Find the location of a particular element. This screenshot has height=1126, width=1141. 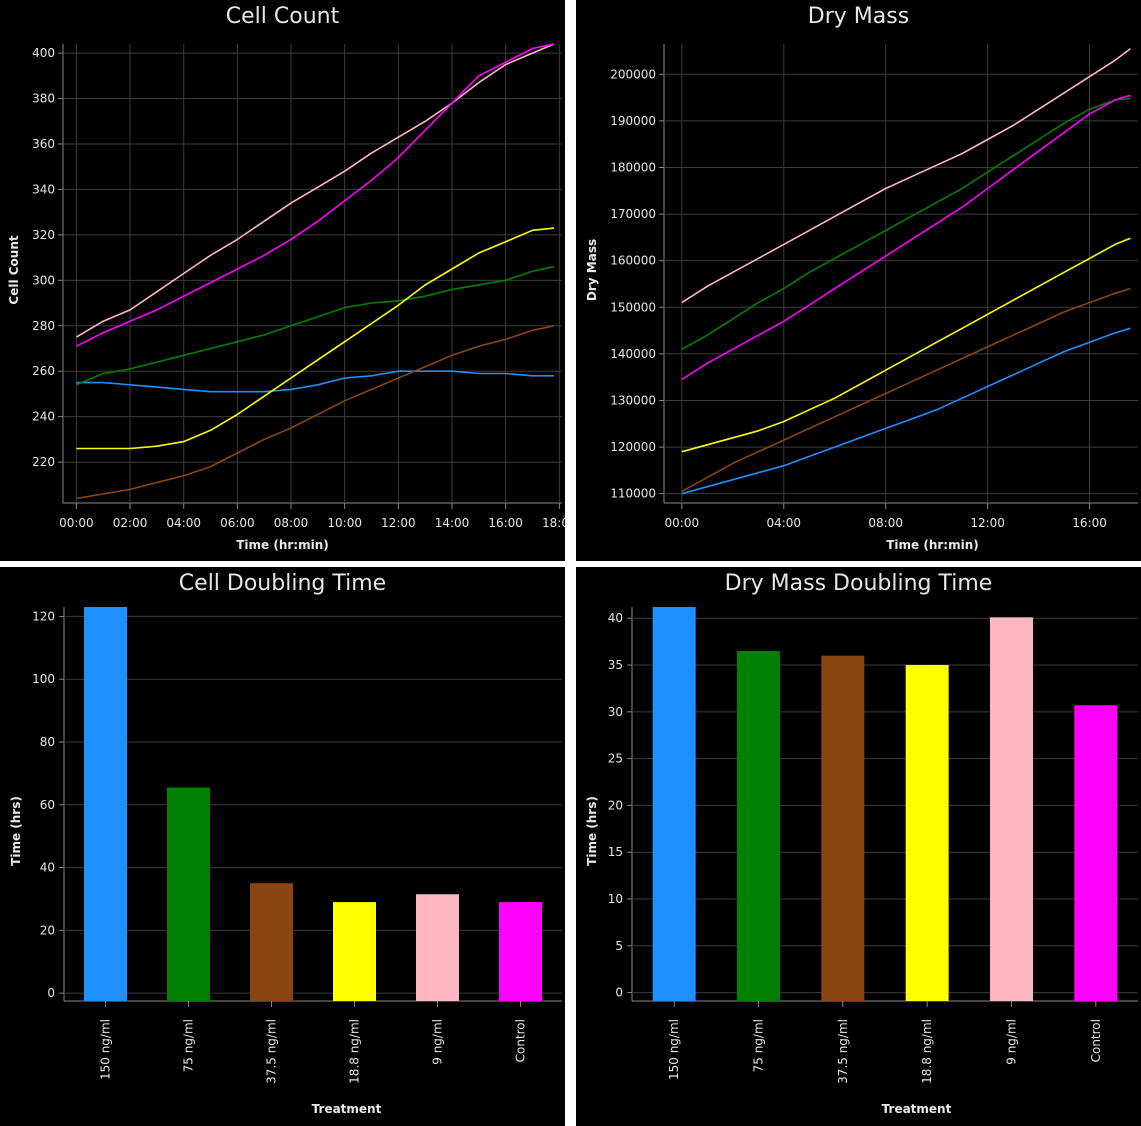

y-tick-label: 340 is located at coordinates (43, 189).